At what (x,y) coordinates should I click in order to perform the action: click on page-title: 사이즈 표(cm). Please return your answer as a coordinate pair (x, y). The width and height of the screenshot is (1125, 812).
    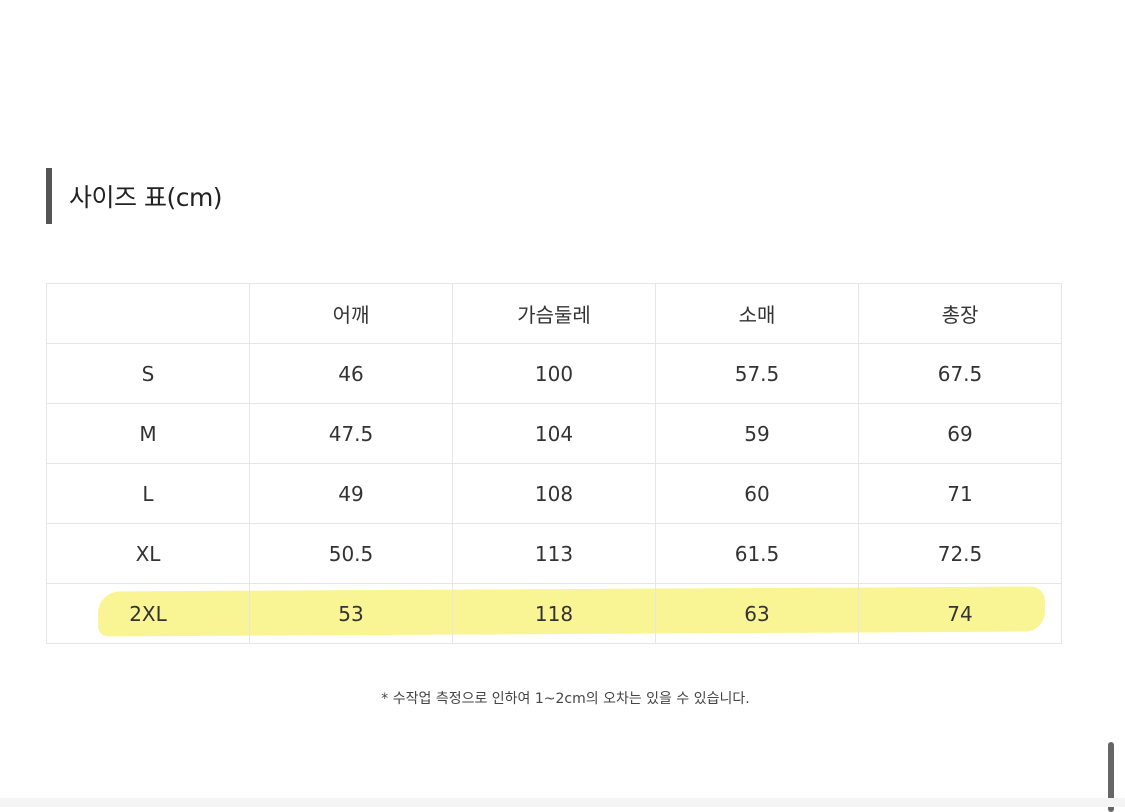
    Looking at the image, I should click on (146, 197).